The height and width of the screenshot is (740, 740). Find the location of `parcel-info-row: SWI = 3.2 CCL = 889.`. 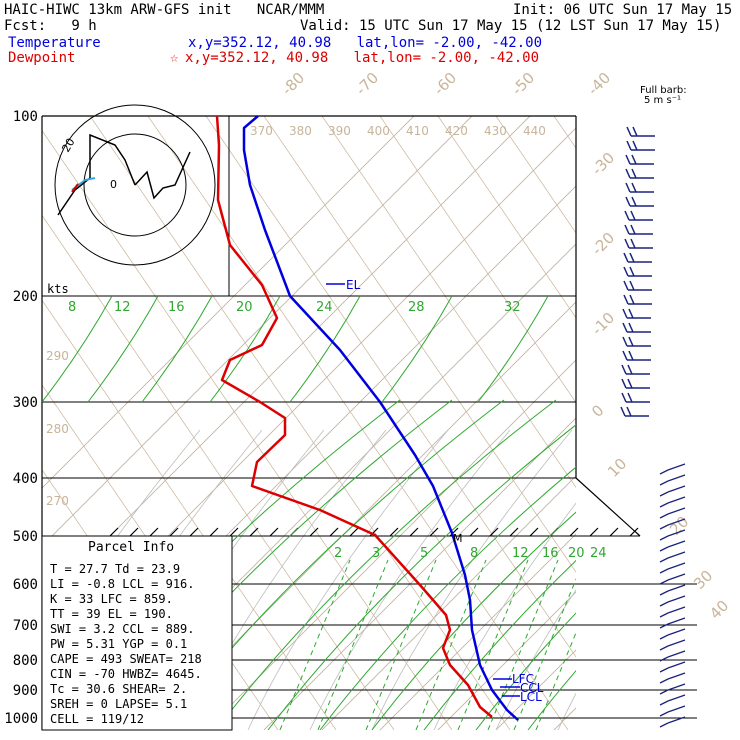

parcel-info-row: SWI = 3.2 CCL = 889. is located at coordinates (122, 629).